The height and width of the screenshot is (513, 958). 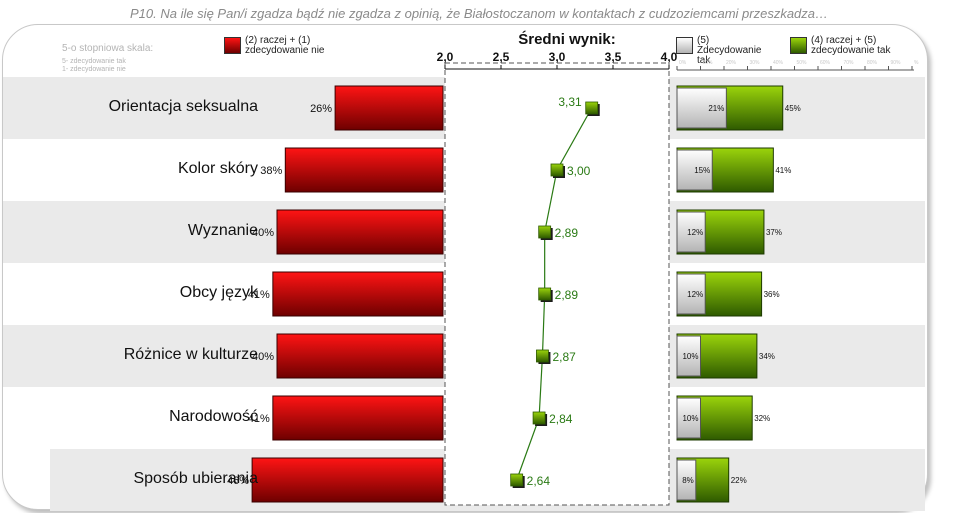 What do you see at coordinates (896, 63) in the screenshot?
I see `percent-axis-tick-label: 90%` at bounding box center [896, 63].